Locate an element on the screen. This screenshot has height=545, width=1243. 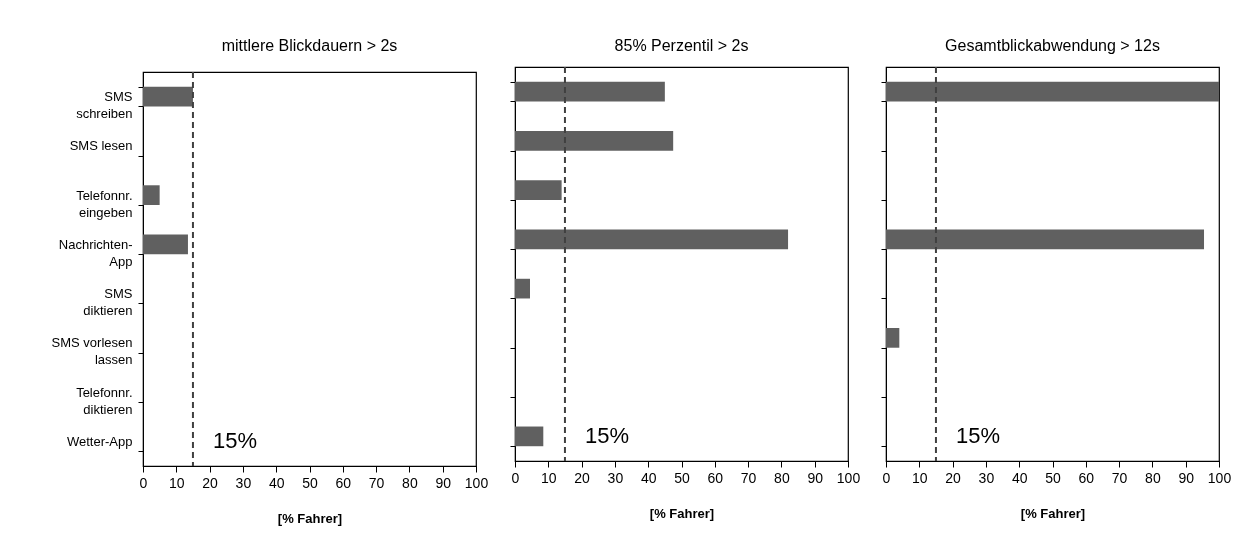
chart-title: 85% Perzentil > 2s is located at coordinates (681, 45).